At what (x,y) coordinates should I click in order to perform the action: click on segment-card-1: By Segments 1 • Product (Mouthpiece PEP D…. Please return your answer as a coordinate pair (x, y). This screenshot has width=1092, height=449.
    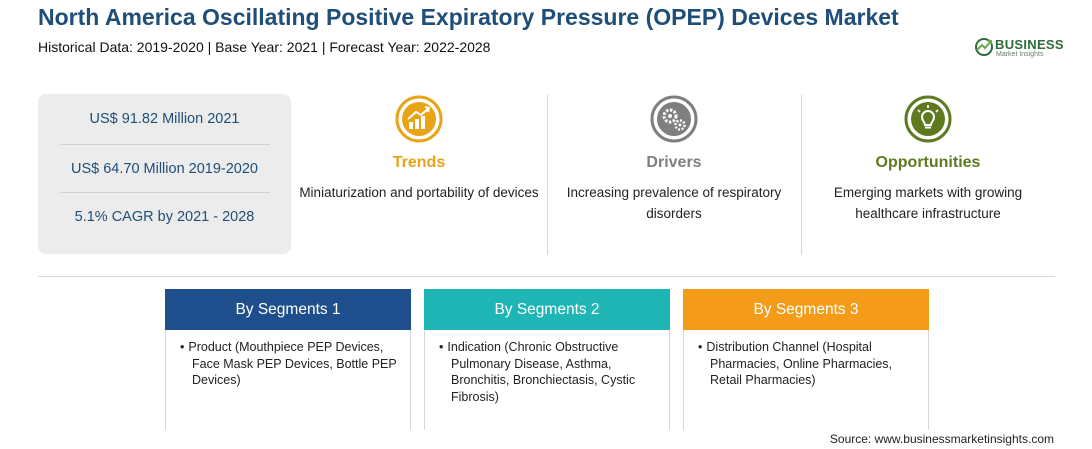
    Looking at the image, I should click on (288, 359).